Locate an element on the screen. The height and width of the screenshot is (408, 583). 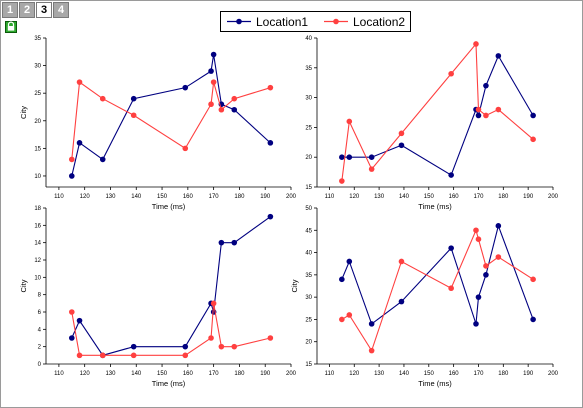
layer-tab-1: 1 is located at coordinates (10, 10).